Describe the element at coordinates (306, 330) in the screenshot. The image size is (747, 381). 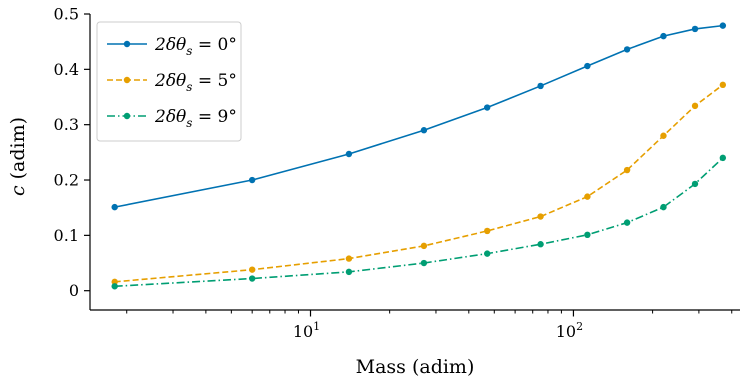
I see `x-tick-label: 10¹` at that location.